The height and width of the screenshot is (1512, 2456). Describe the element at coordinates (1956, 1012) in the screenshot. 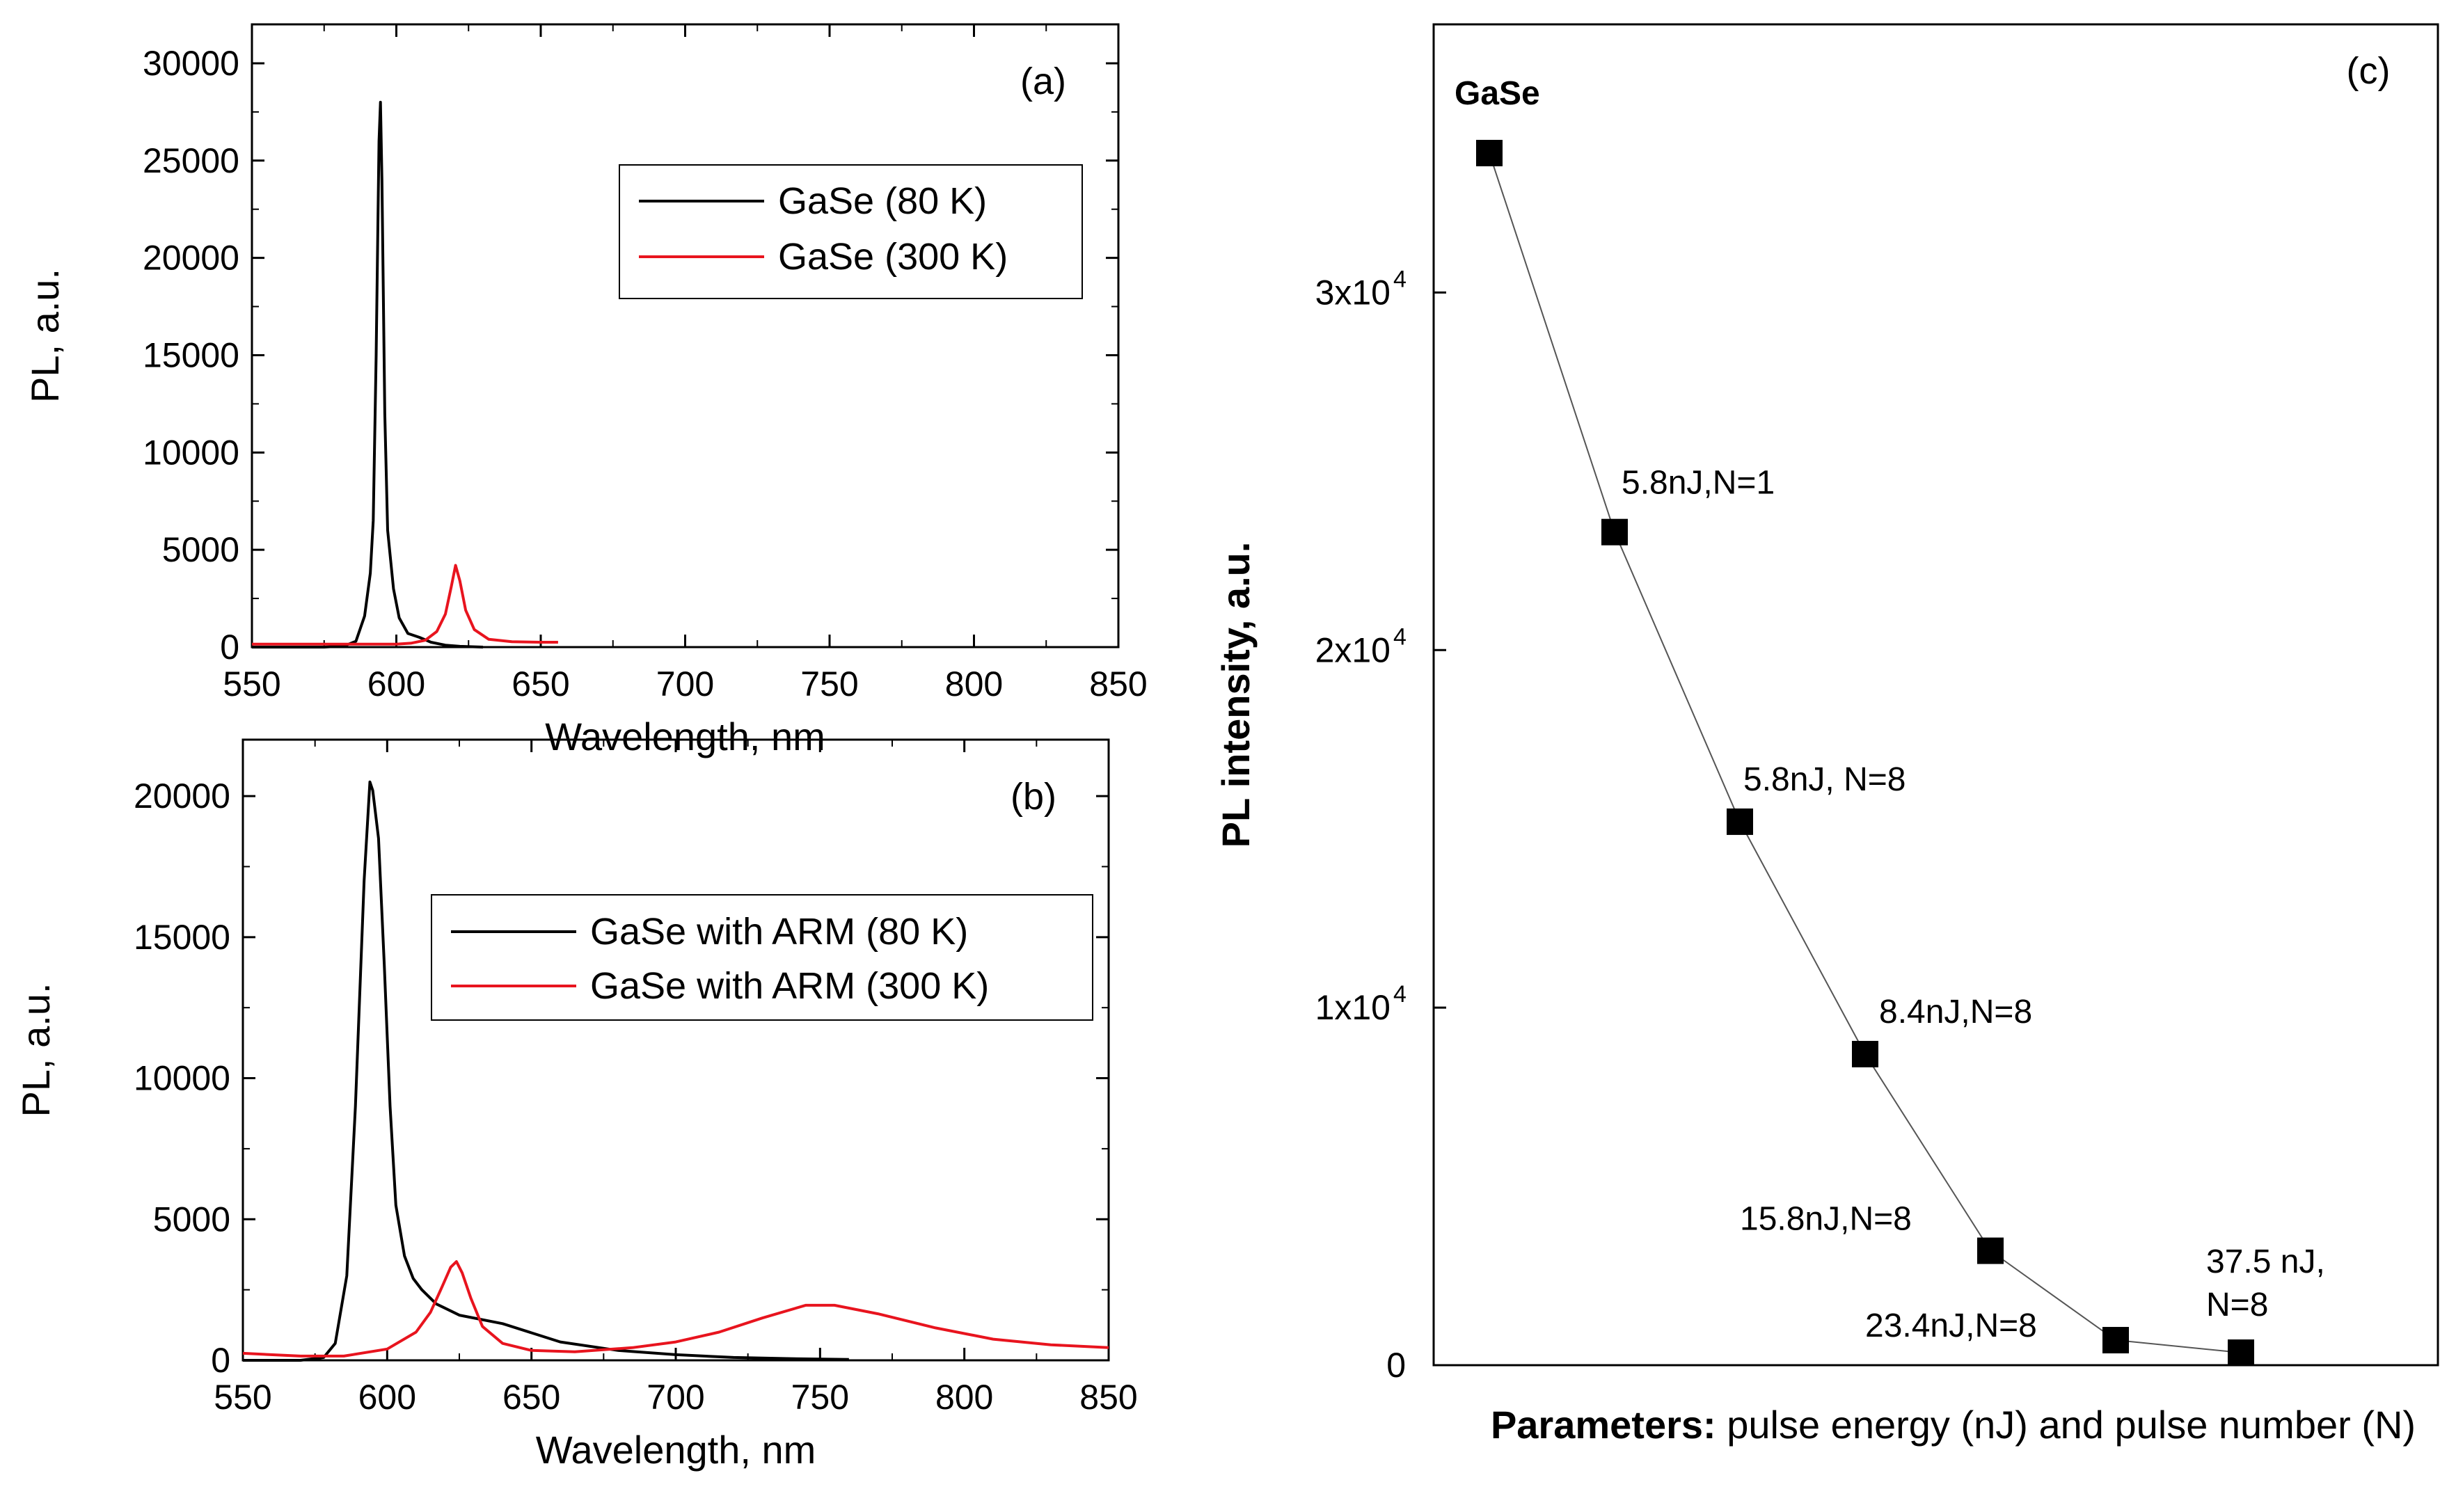

I see `point-label-c-3: 8.4nJ,N=8` at that location.